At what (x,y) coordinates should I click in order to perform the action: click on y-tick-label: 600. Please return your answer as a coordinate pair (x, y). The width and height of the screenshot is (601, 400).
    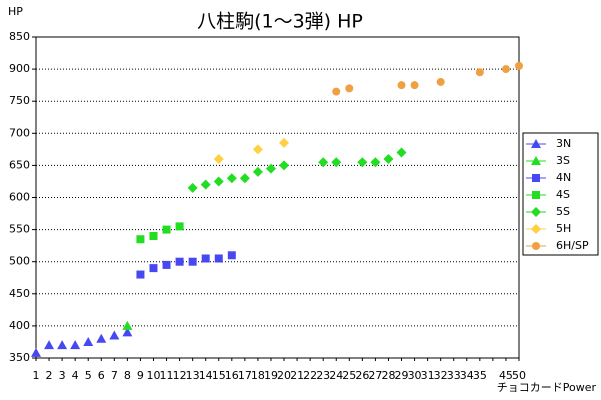
    Looking at the image, I should click on (19, 197).